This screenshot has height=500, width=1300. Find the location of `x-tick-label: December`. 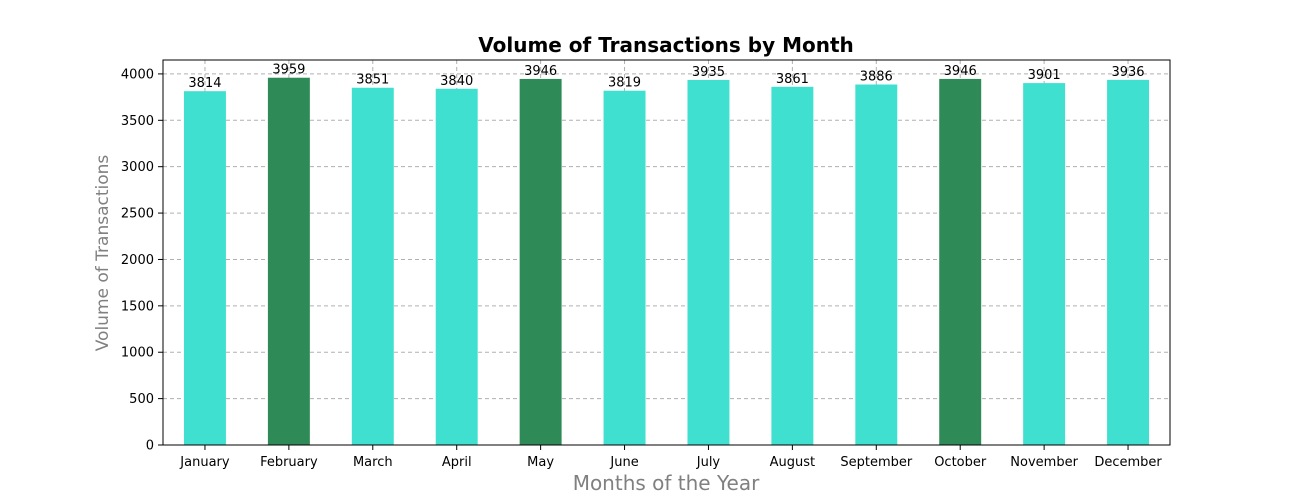

x-tick-label: December is located at coordinates (1128, 462).